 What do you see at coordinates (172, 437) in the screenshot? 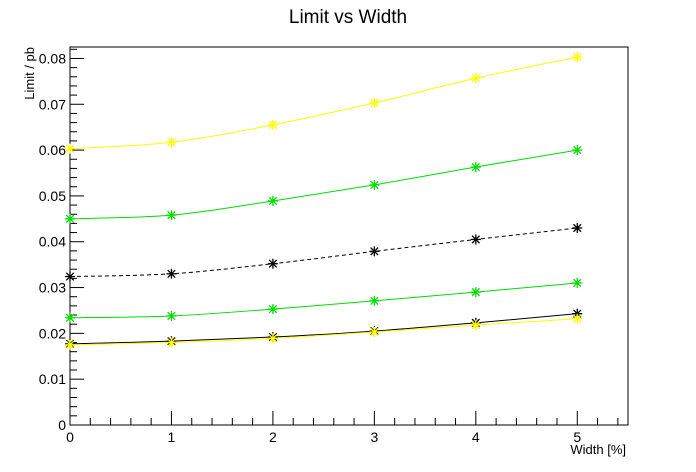
I see `x-tick-label: 1` at bounding box center [172, 437].